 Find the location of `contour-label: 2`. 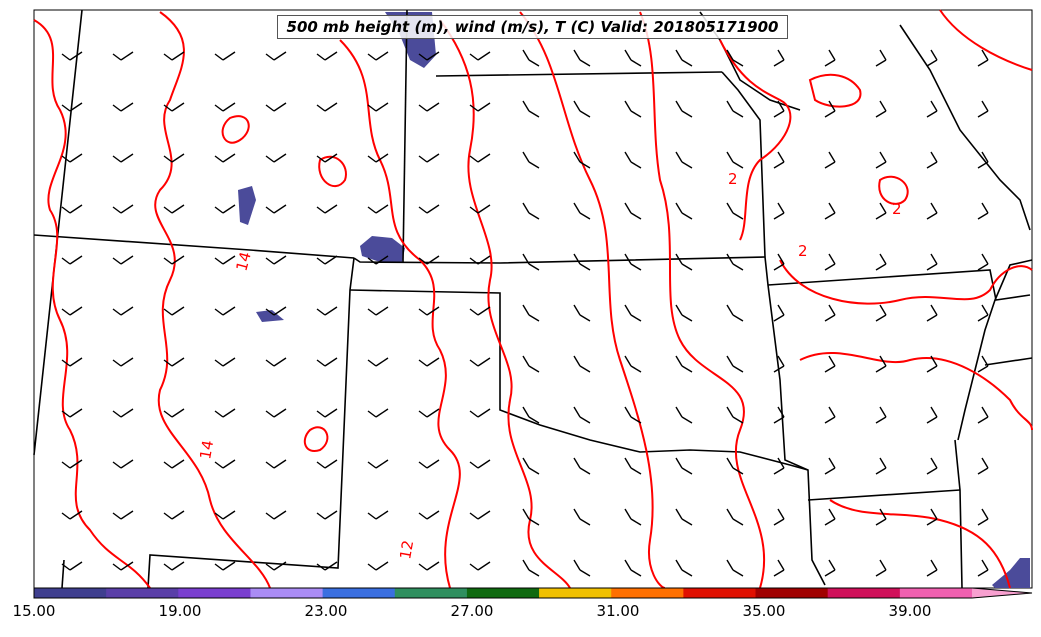

contour-label: 2 is located at coordinates (897, 209).